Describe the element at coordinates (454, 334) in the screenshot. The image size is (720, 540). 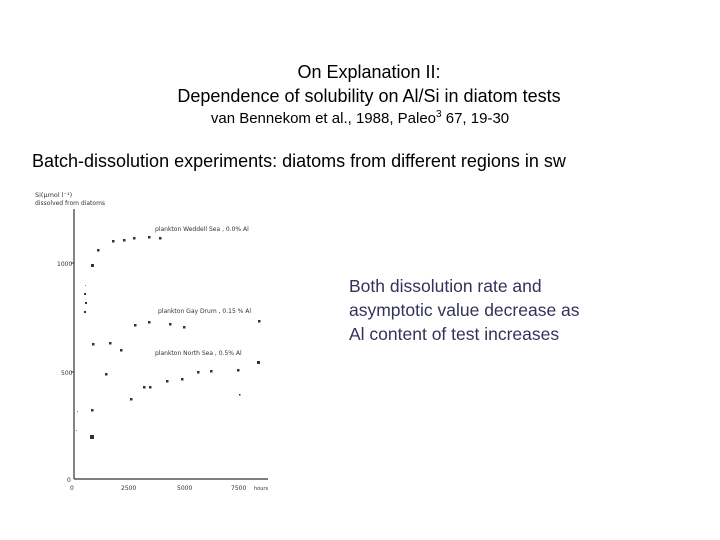
I see `note-line: Al content of test increases` at that location.